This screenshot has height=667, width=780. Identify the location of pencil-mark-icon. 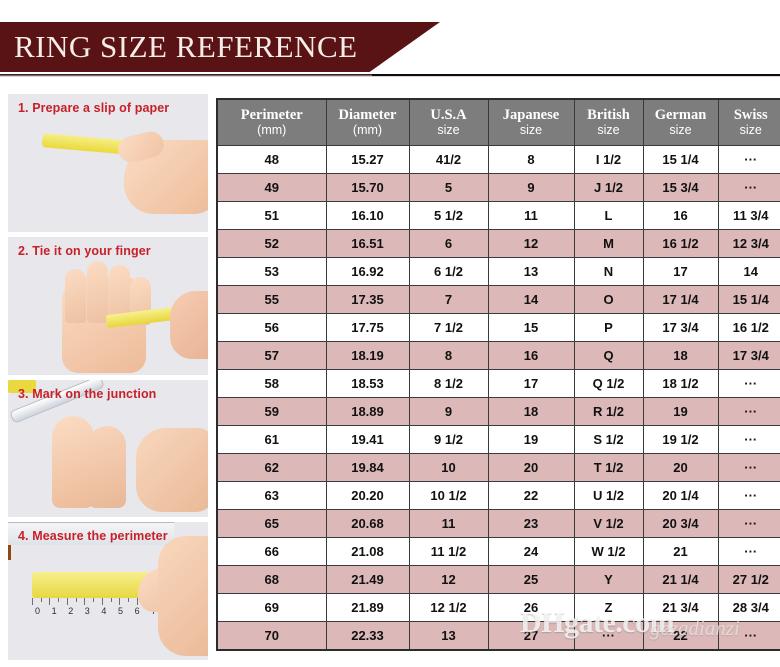
(9, 553).